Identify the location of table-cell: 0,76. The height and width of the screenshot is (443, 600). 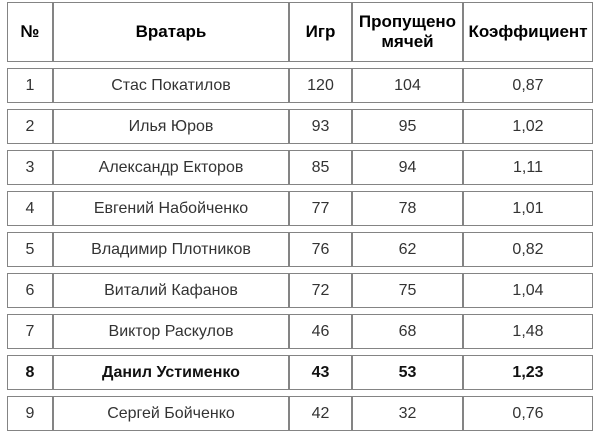
(528, 413).